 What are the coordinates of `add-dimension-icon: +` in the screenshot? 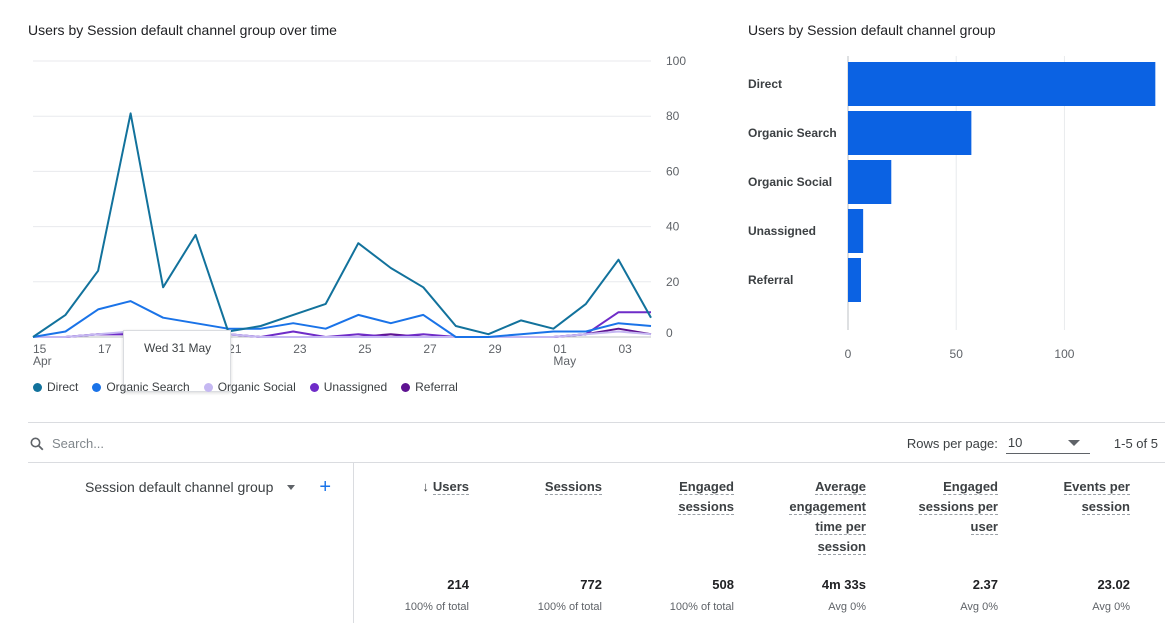 It's located at (325, 487).